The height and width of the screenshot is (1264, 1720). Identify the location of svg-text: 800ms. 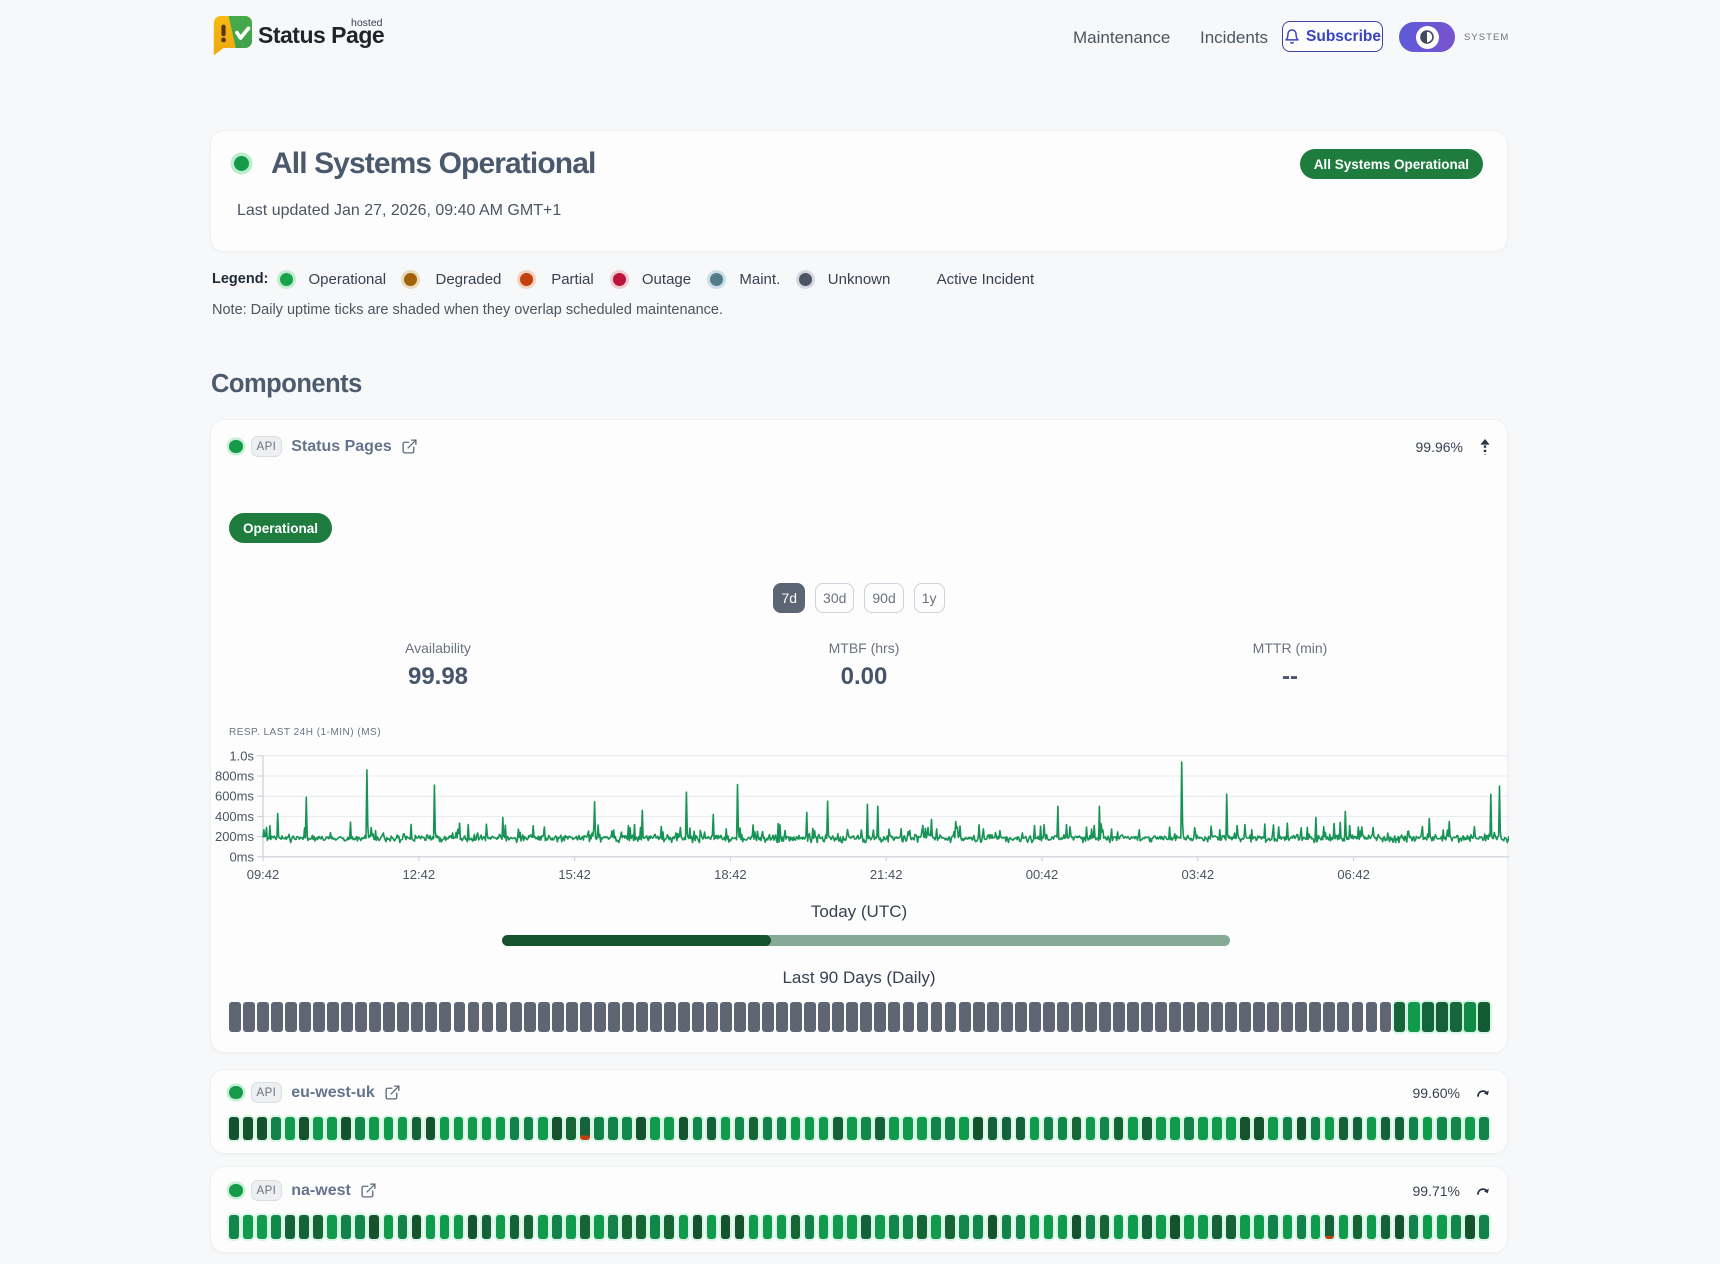
(235, 776).